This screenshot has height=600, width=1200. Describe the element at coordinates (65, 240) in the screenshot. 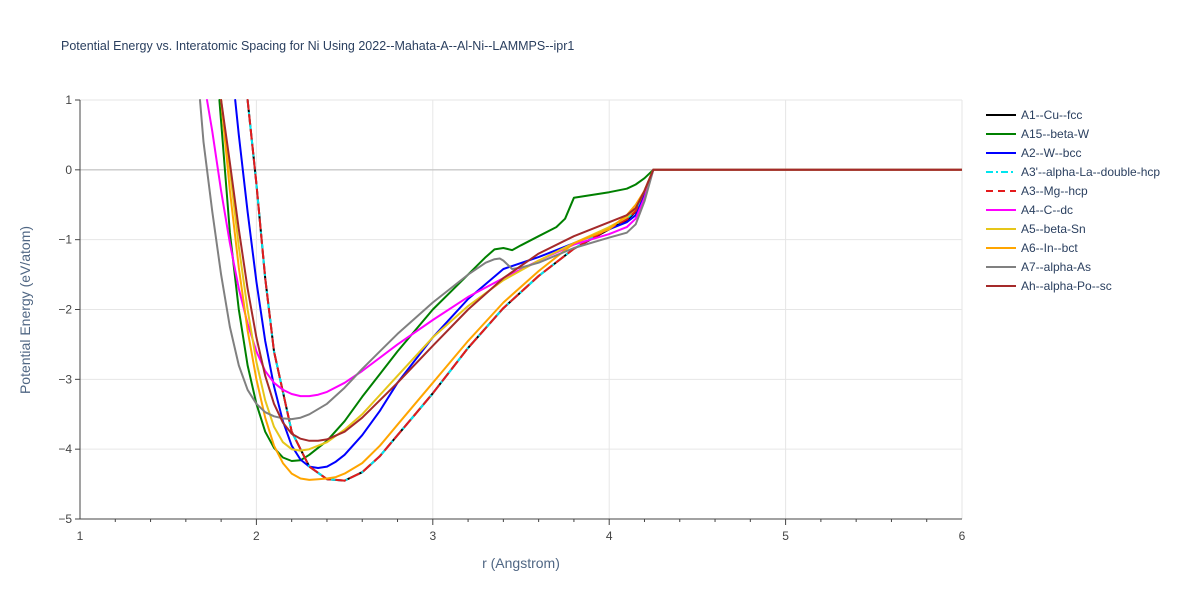

I see `y-tick-label: −1` at that location.